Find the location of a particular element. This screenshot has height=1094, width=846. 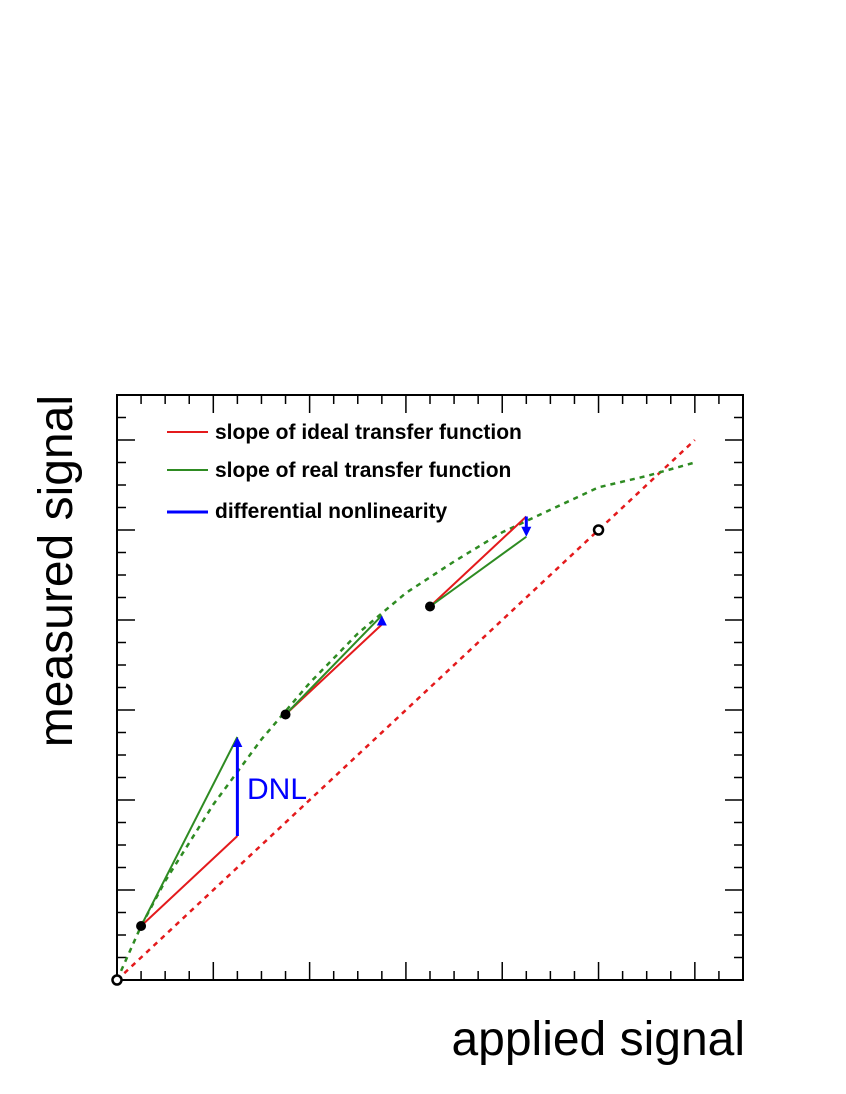

x-axis-title: applied signal is located at coordinates (598, 1039).